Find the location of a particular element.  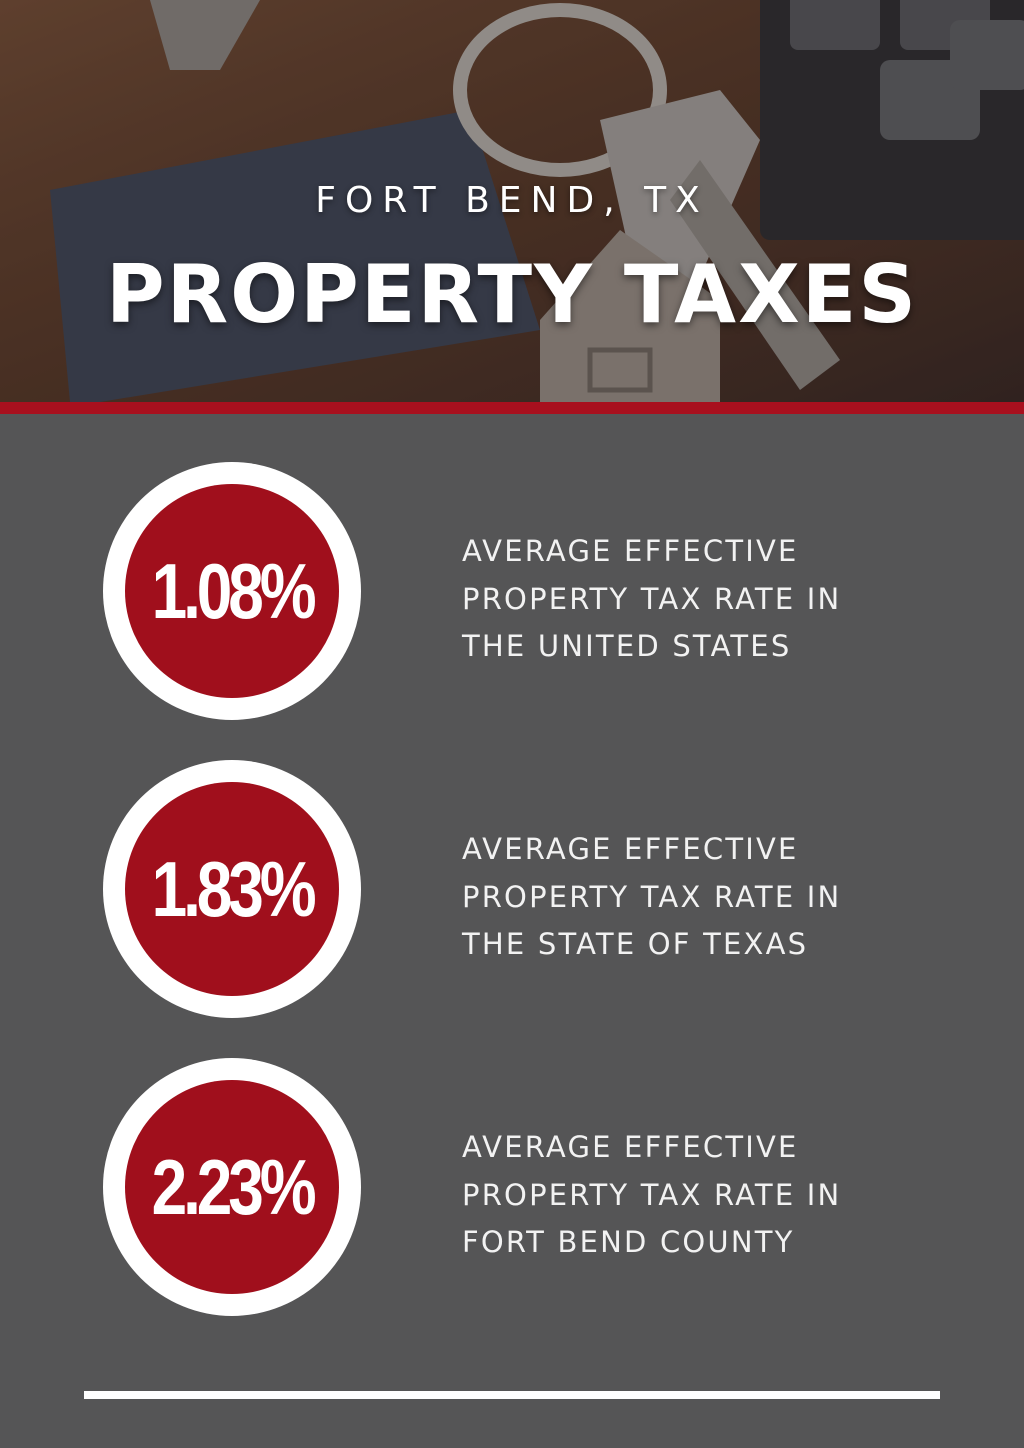

rate-value: 2.23% is located at coordinates (234, 1186).